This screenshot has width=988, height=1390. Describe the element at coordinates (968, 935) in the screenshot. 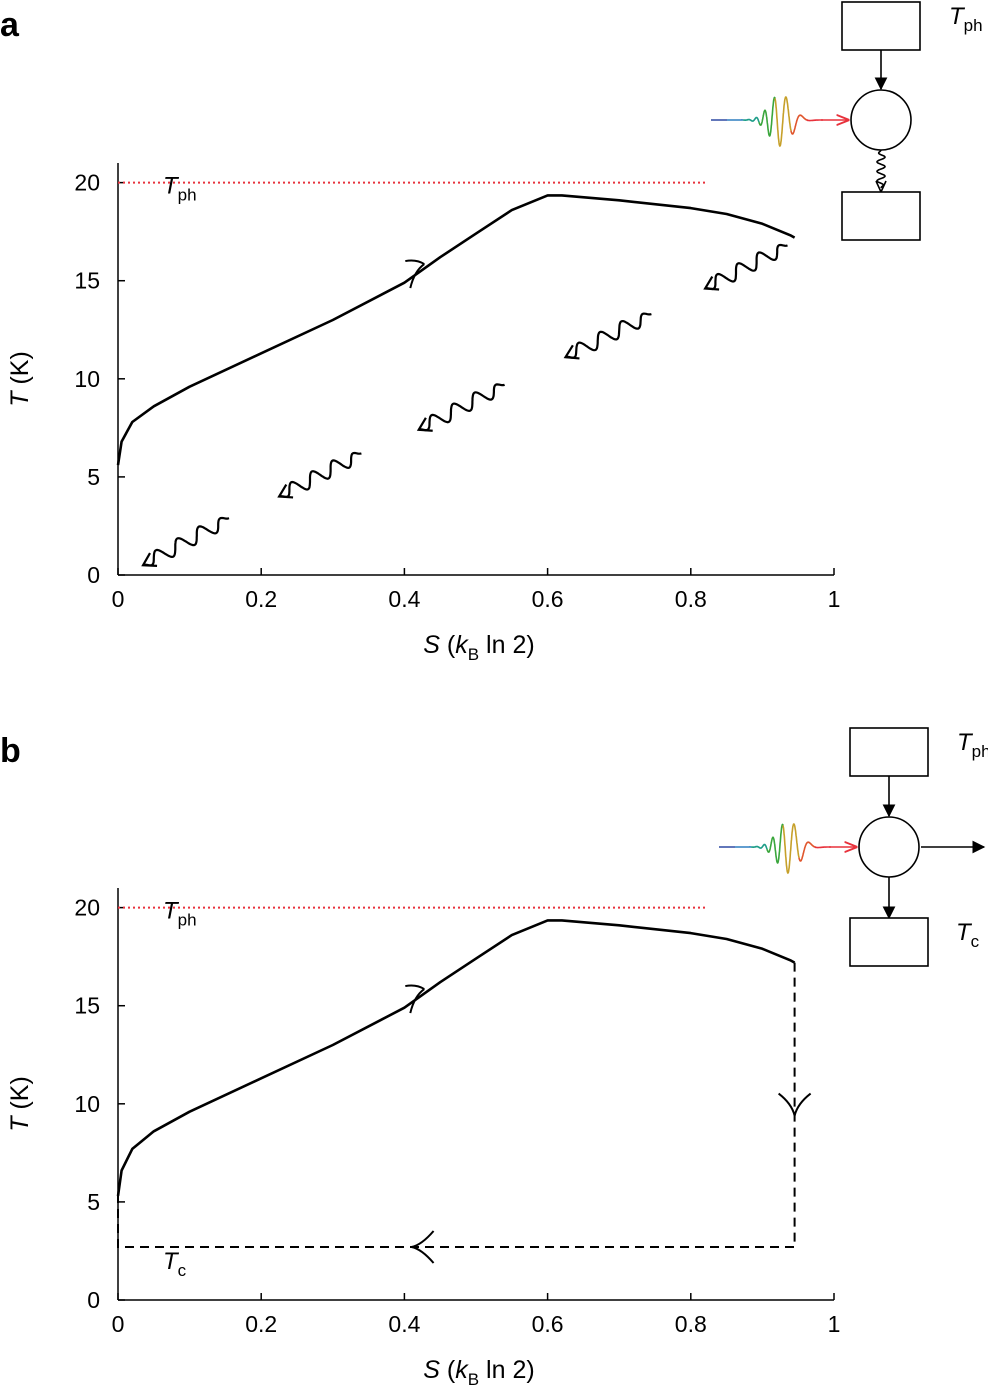

I see `cold-reservoir-label: Tc` at that location.